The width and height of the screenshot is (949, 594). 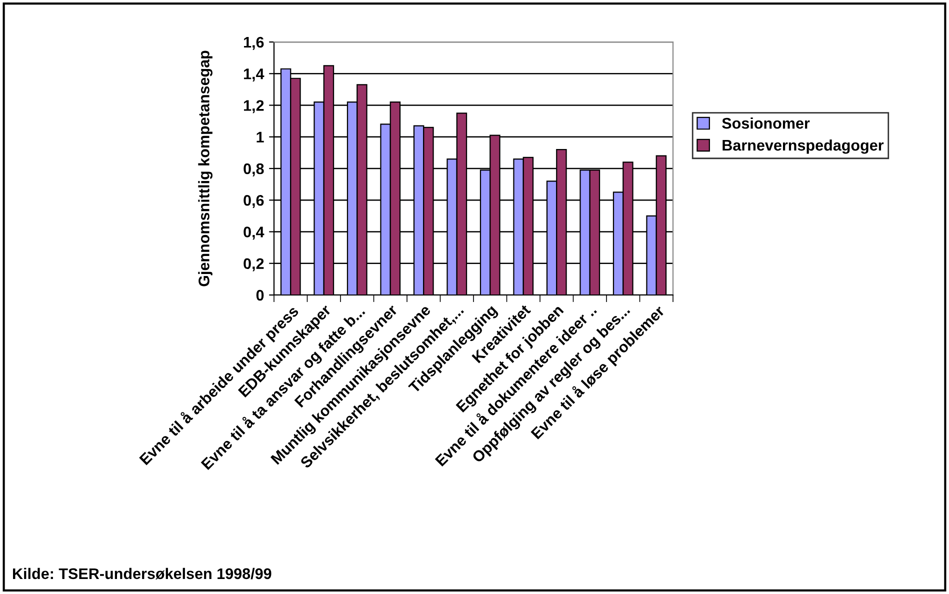 I want to click on y-tick-label: 0,8, so click(x=254, y=169).